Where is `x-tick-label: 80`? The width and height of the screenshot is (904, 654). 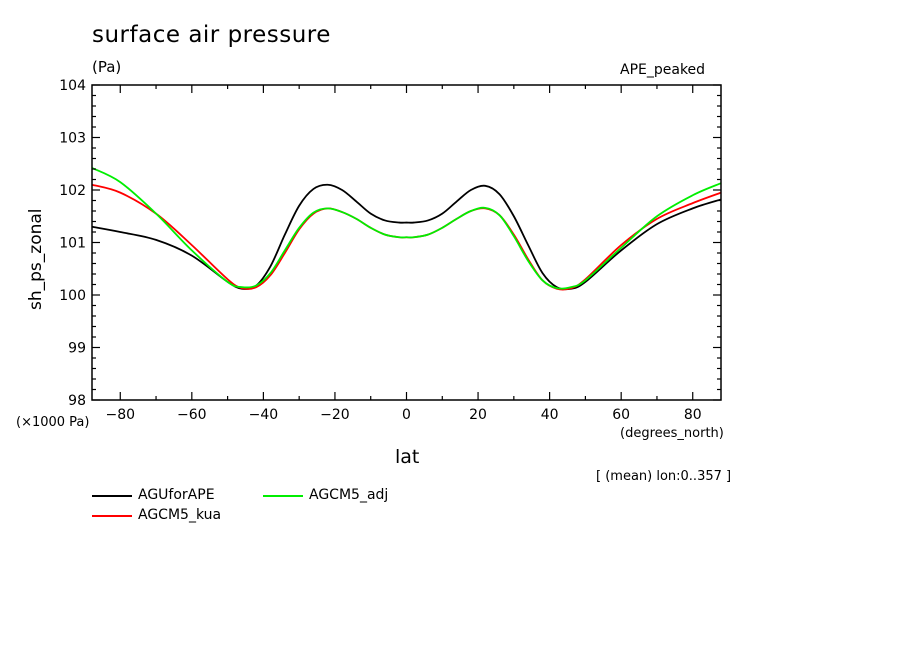
x-tick-label: 80 is located at coordinates (693, 415).